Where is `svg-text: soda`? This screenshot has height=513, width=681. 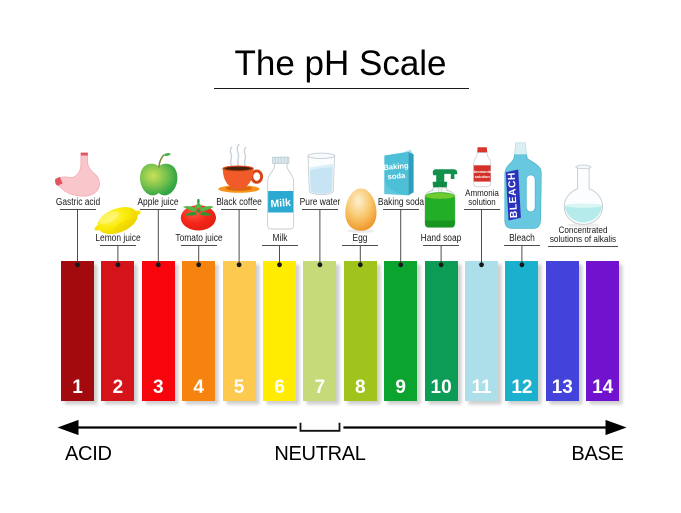
svg-text: soda is located at coordinates (396, 176).